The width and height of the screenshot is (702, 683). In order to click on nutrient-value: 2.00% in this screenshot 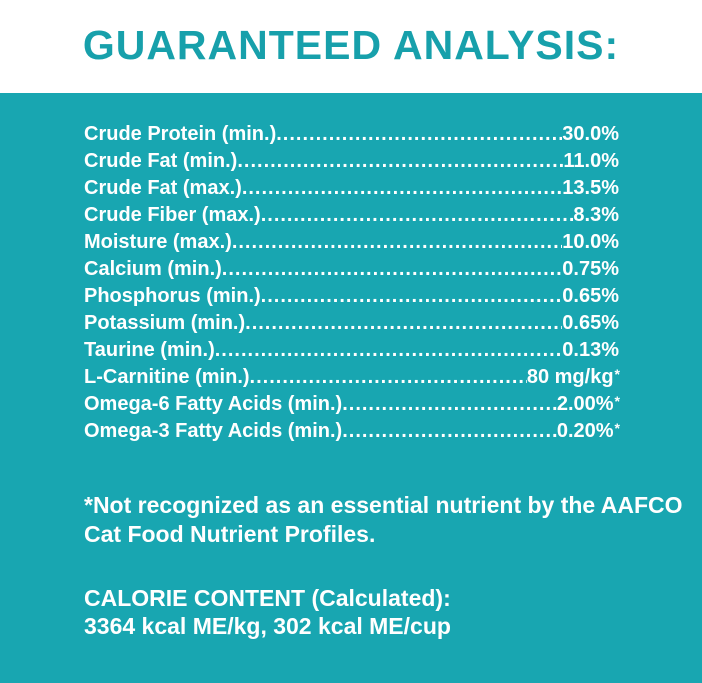, I will do `click(585, 404)`.